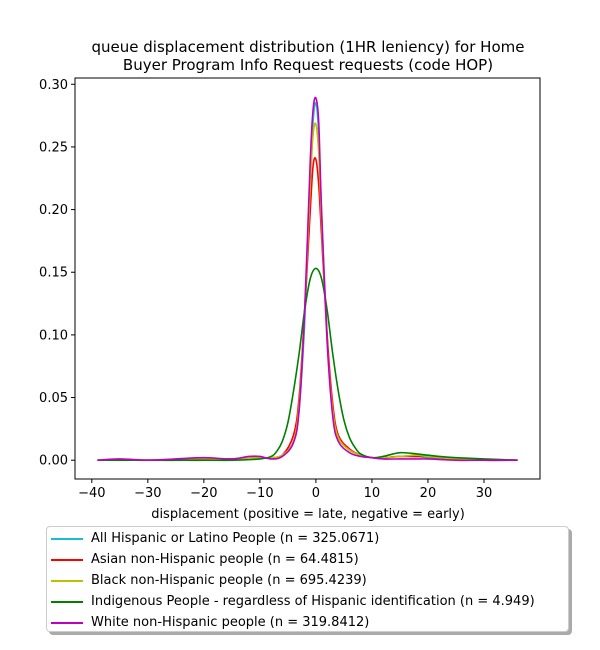  What do you see at coordinates (53, 147) in the screenshot?
I see `y-tick-label: 0.25` at bounding box center [53, 147].